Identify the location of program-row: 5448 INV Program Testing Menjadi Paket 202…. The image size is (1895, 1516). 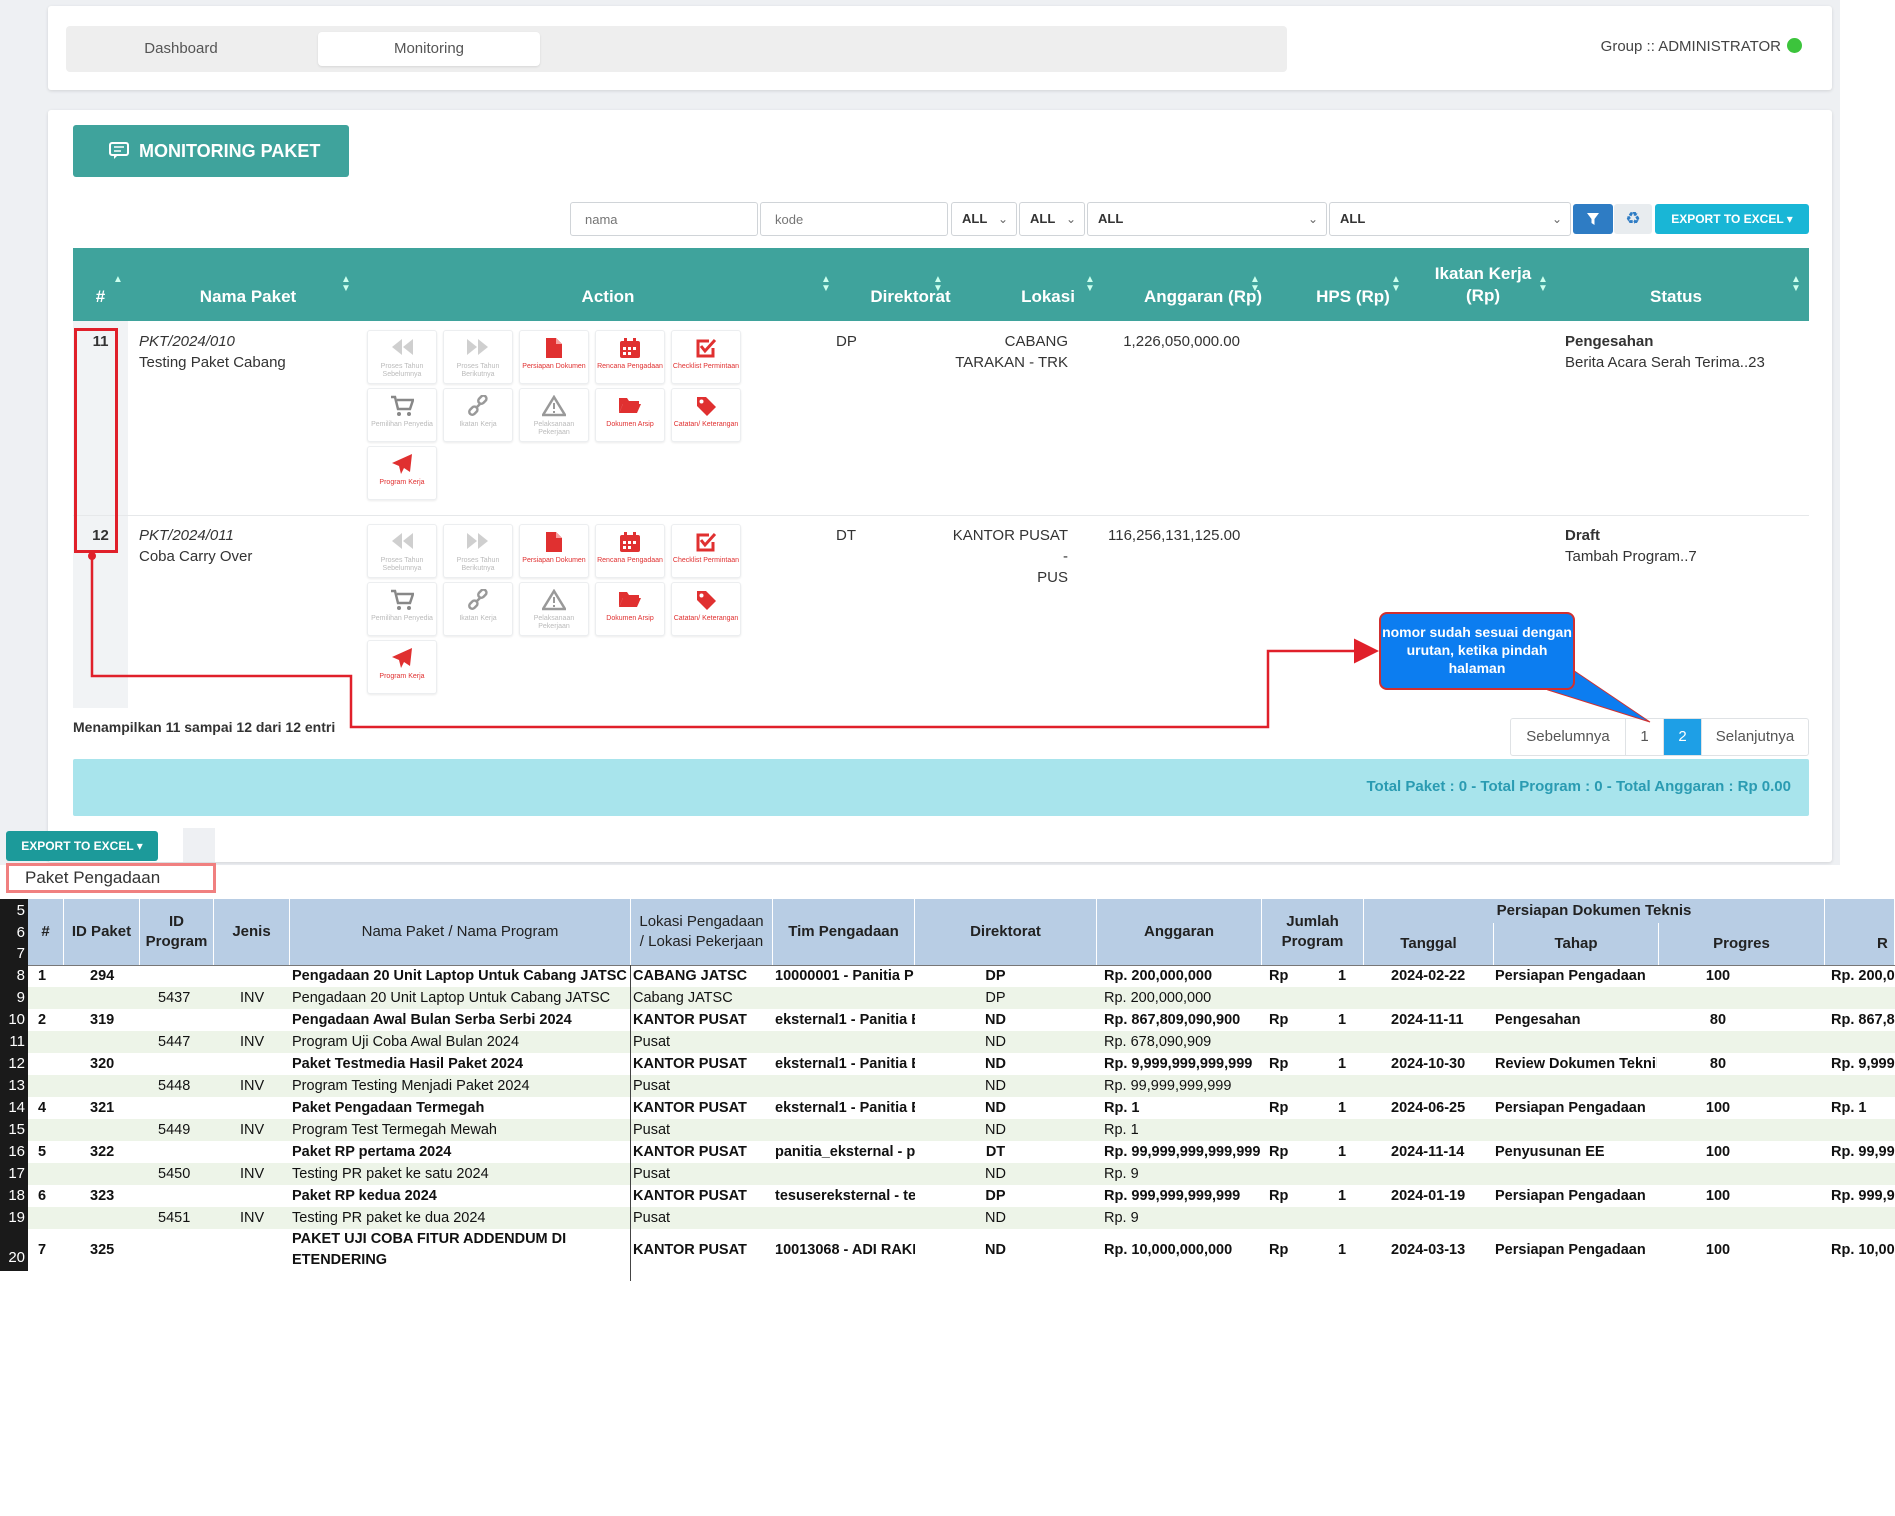
(961, 1086).